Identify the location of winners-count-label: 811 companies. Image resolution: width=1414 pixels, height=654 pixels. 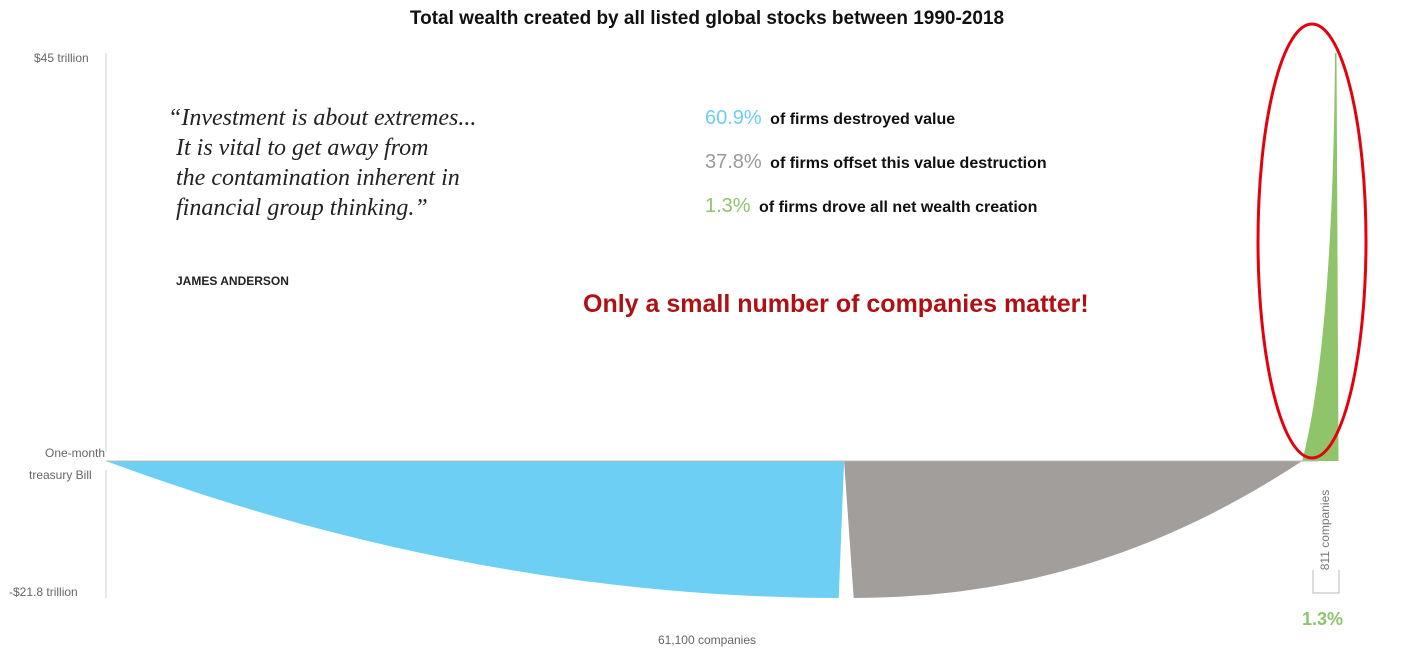
(1325, 530).